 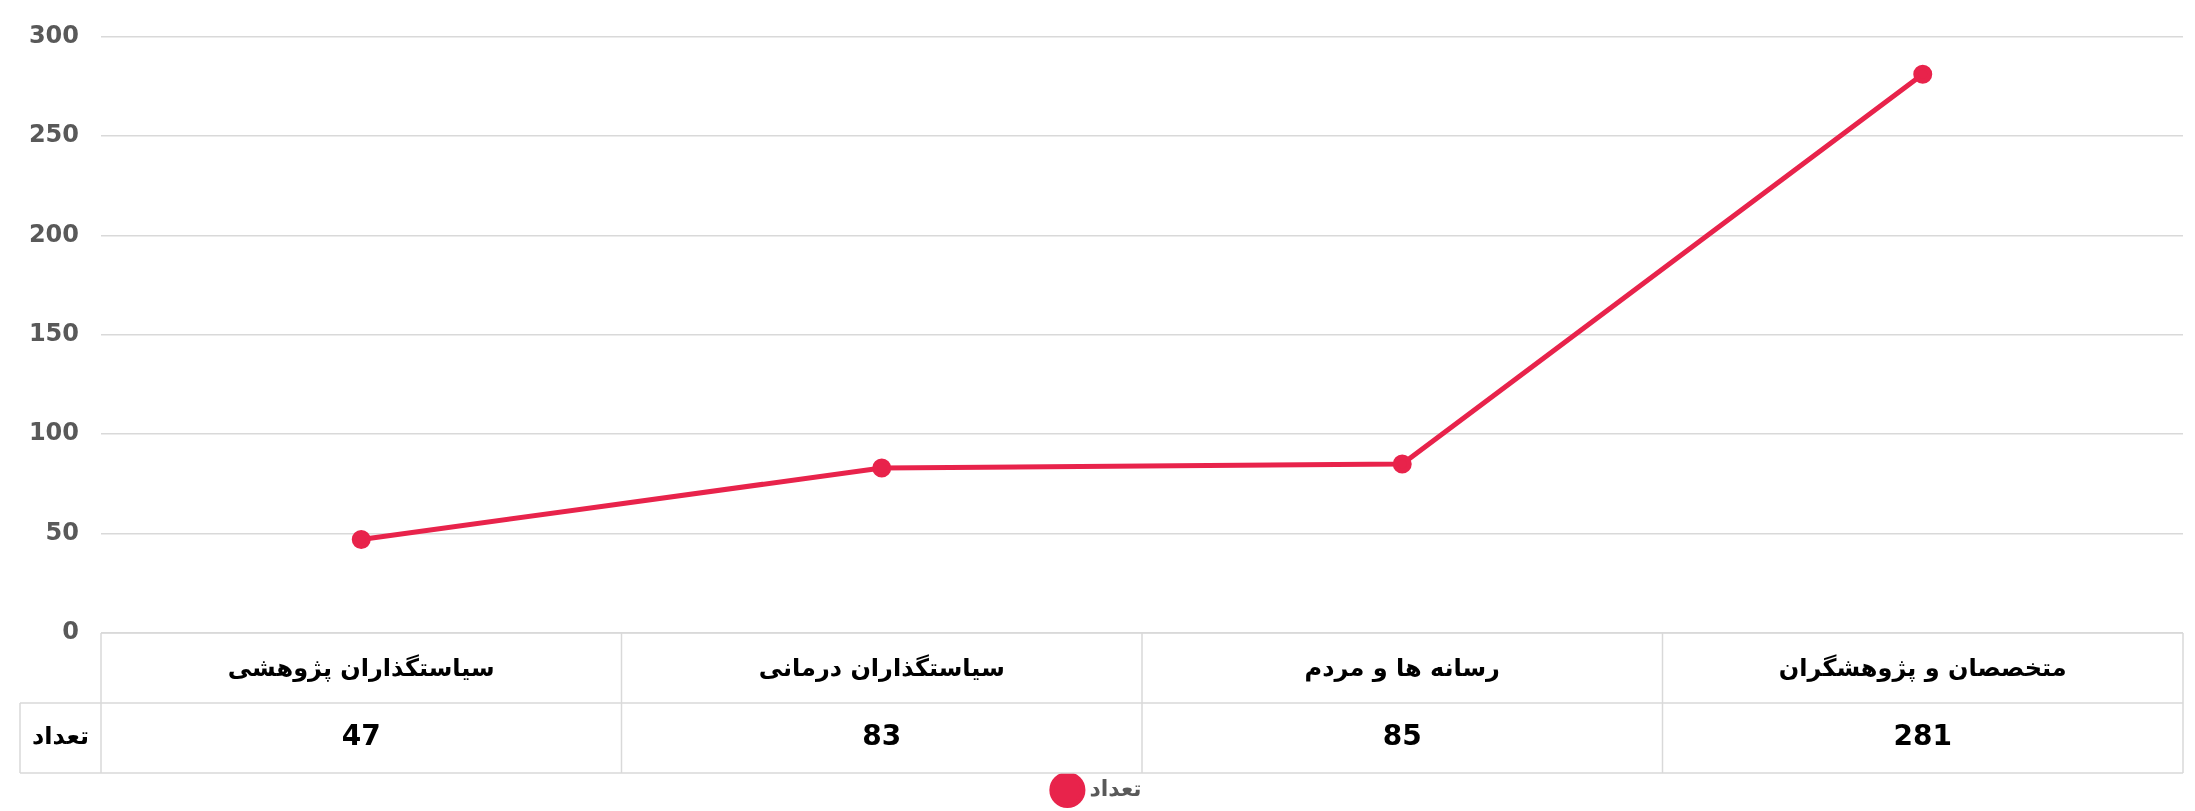 I want to click on y-tick-label: 200, so click(x=53, y=233).